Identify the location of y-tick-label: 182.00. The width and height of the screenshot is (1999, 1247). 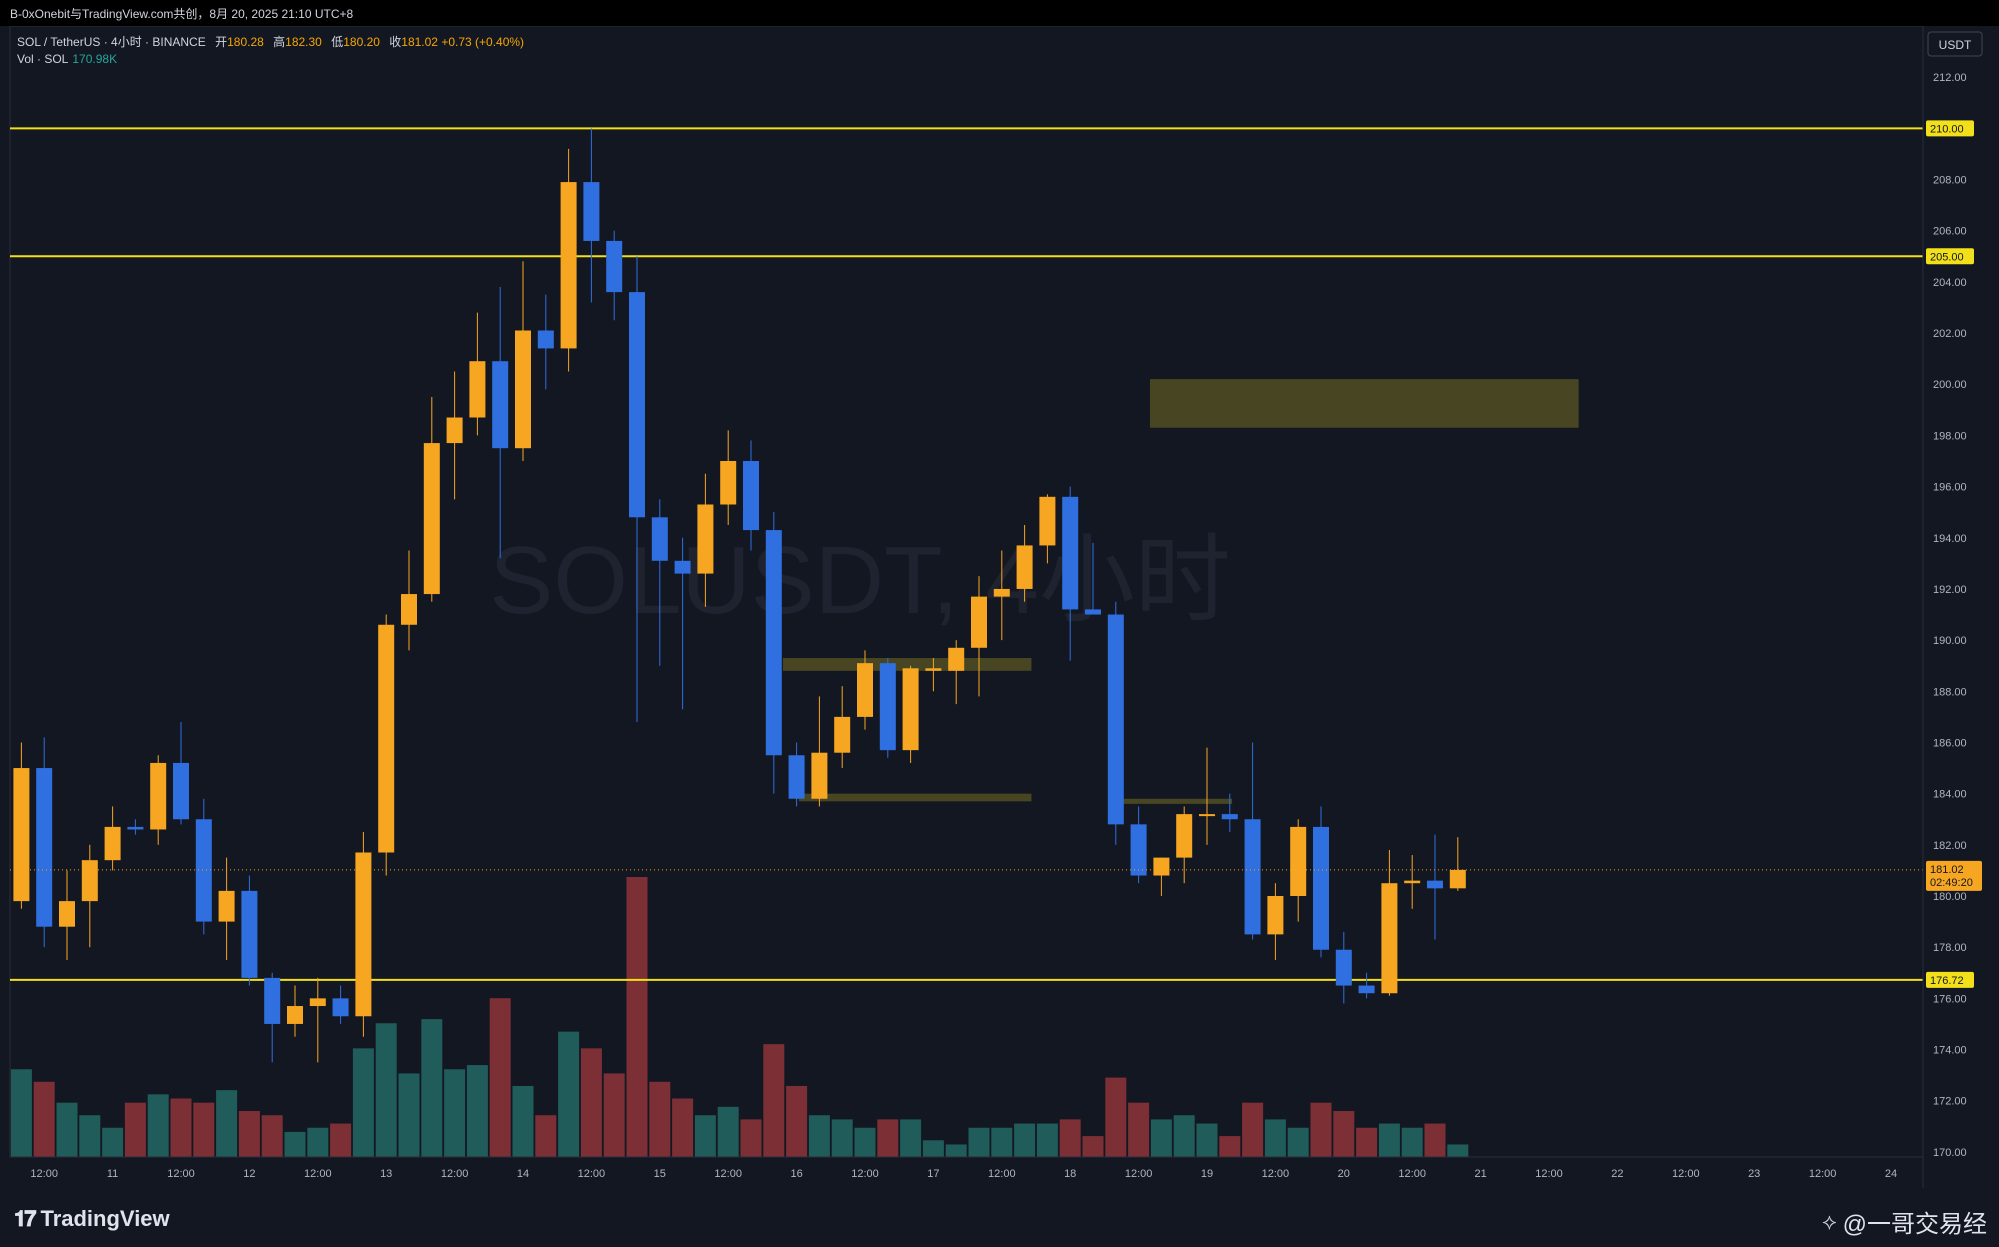
(1950, 846).